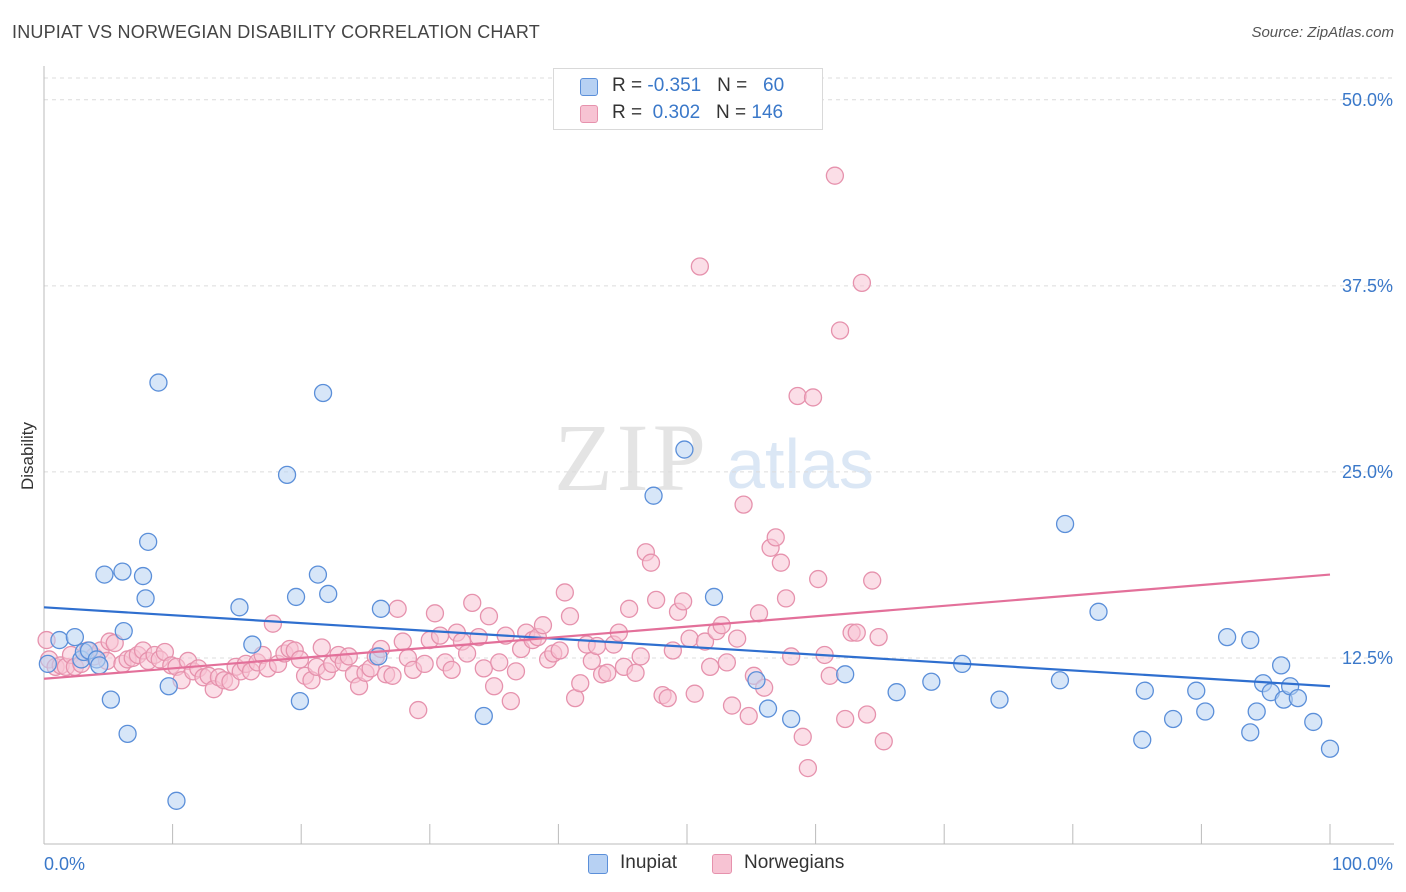 The width and height of the screenshot is (1406, 892). I want to click on n-value: 60, so click(774, 85).